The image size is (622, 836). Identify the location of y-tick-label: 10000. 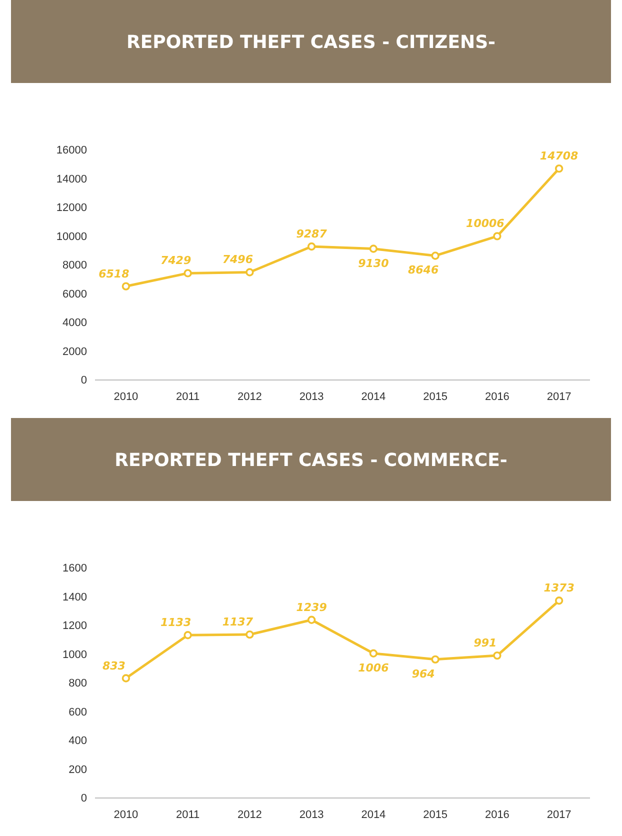
(71, 236).